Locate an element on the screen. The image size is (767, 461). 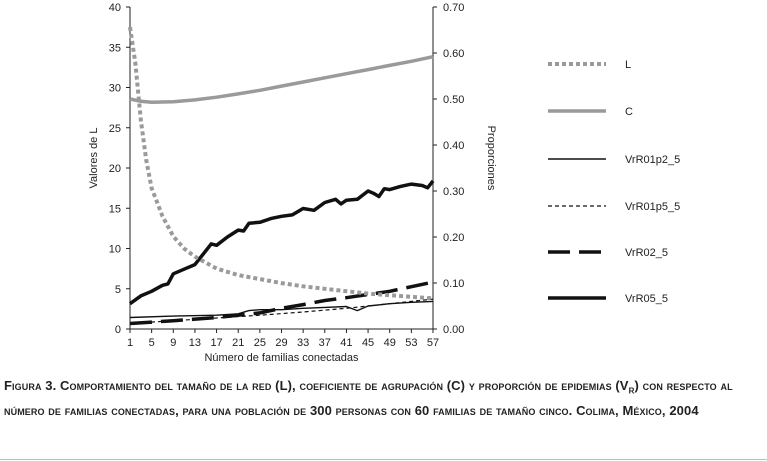
x-tick-label: 37 is located at coordinates (325, 343).